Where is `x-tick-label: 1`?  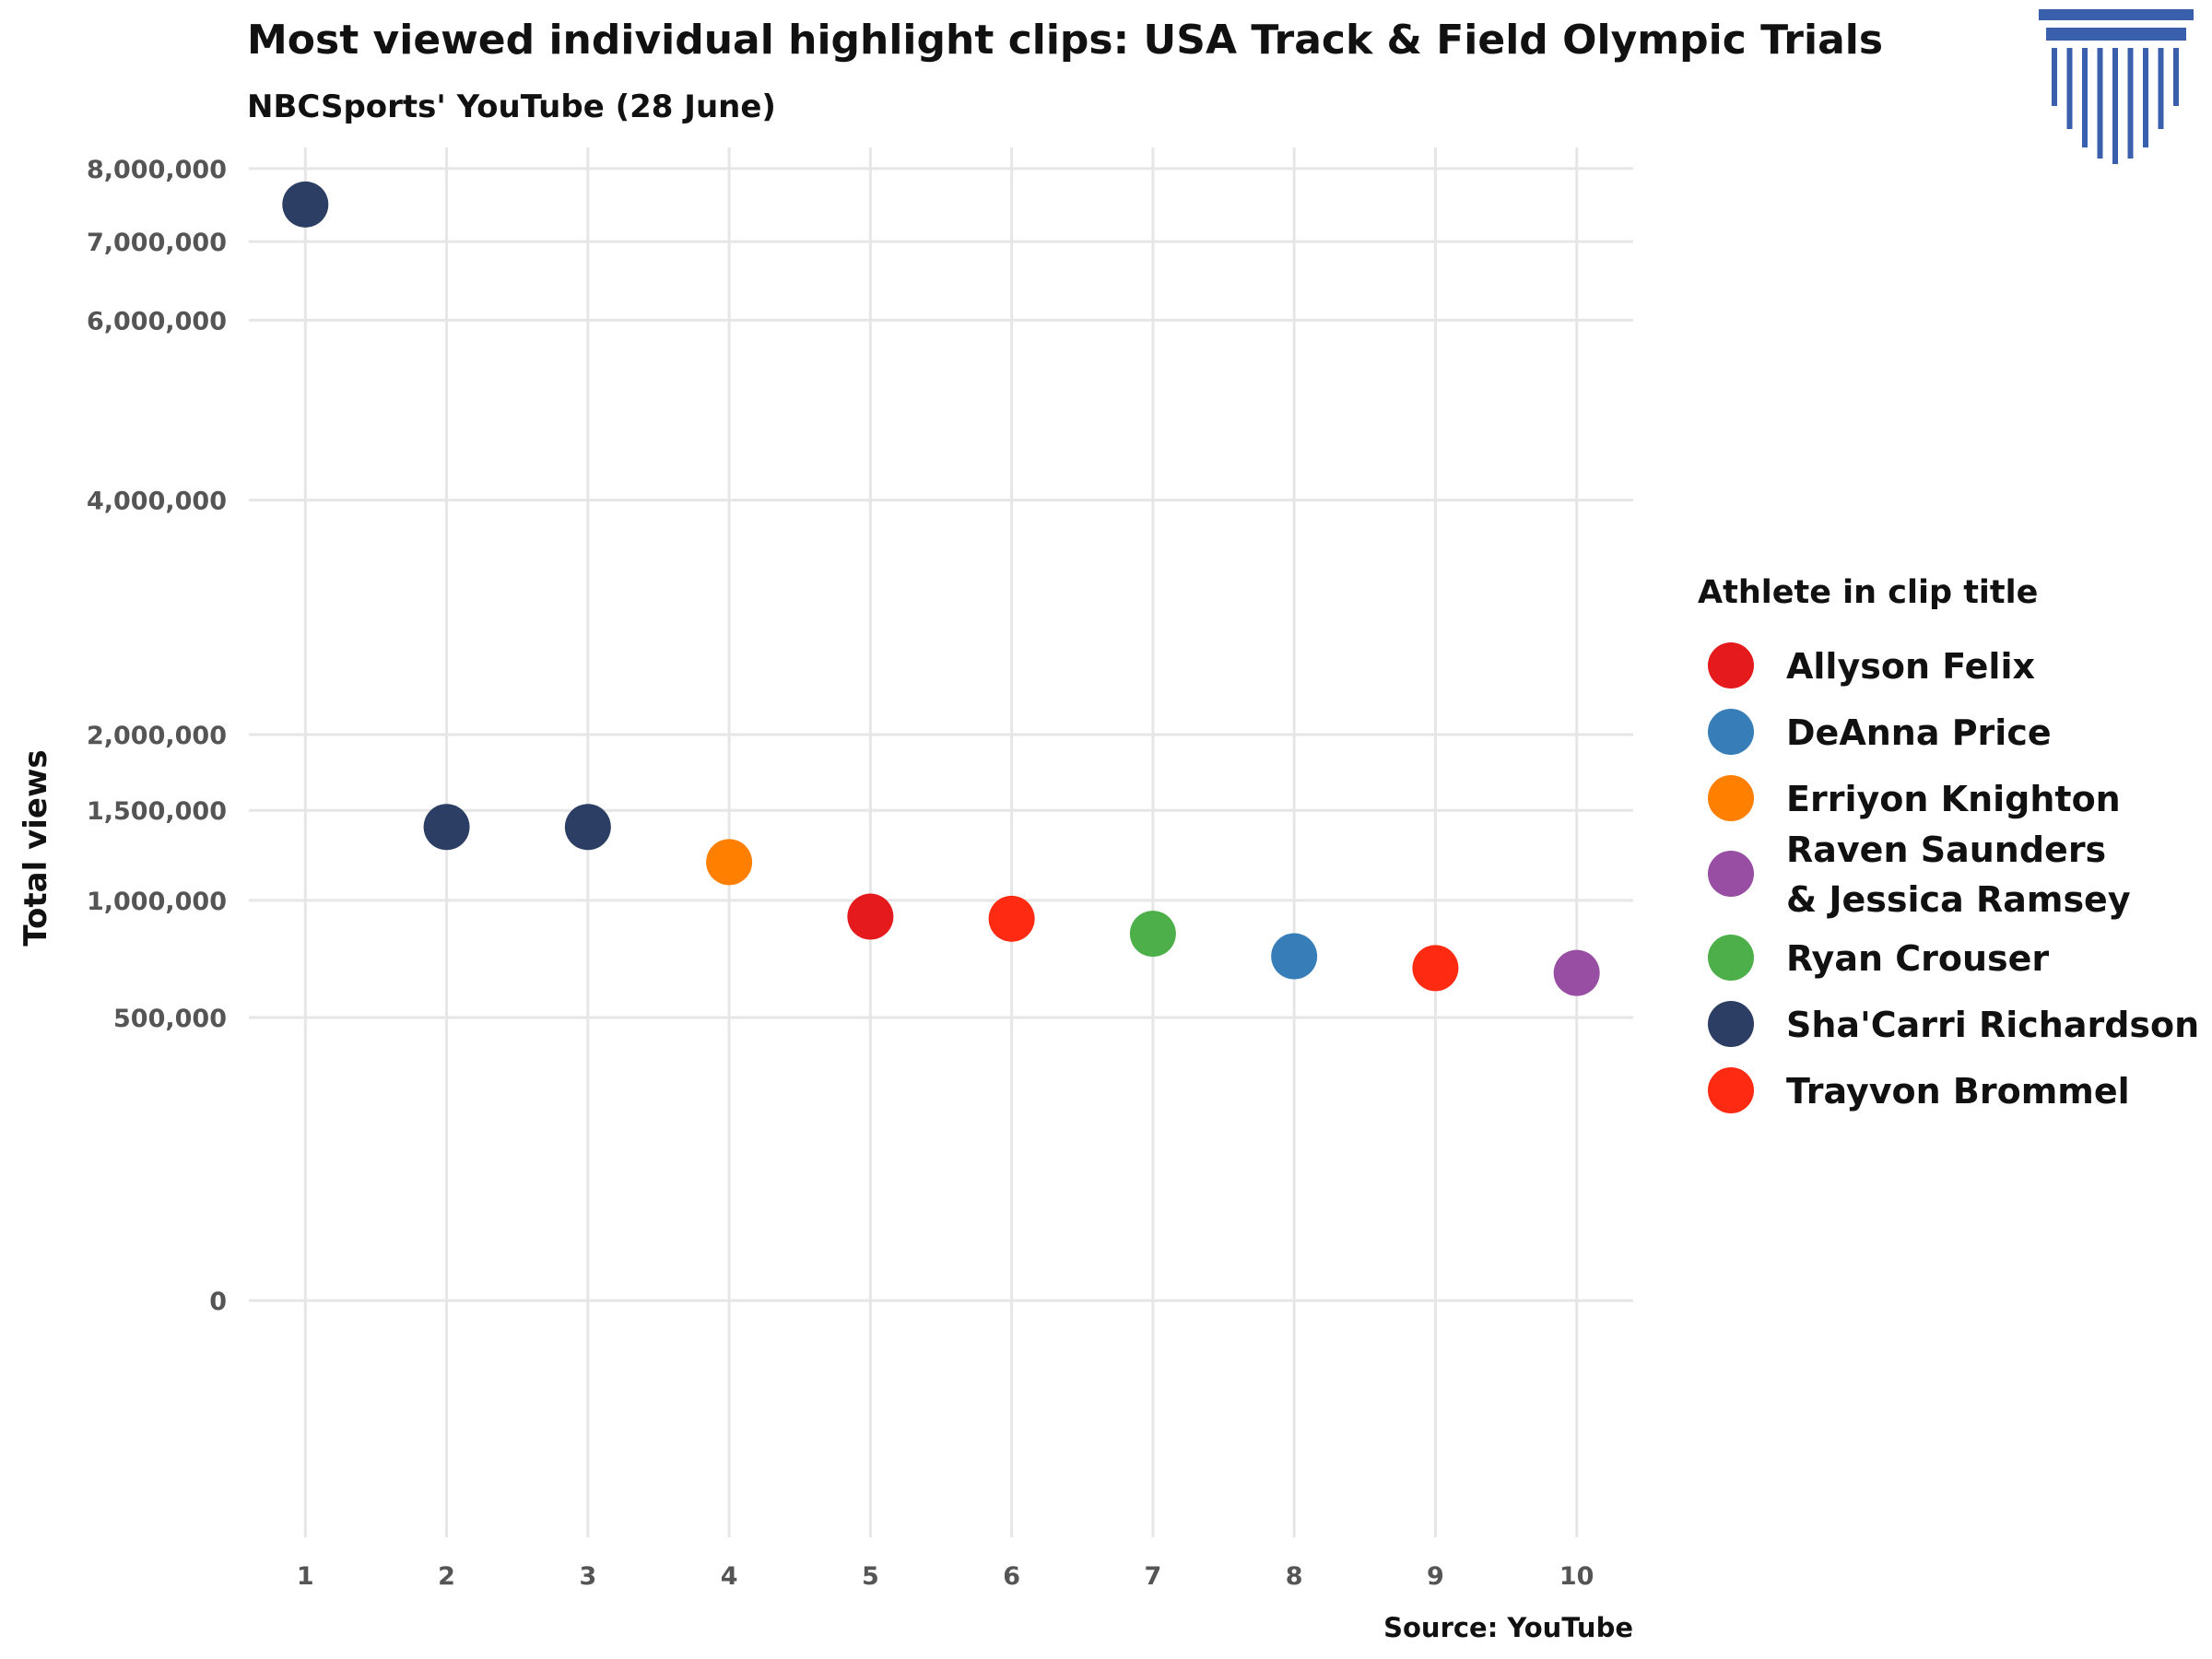
x-tick-label: 1 is located at coordinates (305, 1576).